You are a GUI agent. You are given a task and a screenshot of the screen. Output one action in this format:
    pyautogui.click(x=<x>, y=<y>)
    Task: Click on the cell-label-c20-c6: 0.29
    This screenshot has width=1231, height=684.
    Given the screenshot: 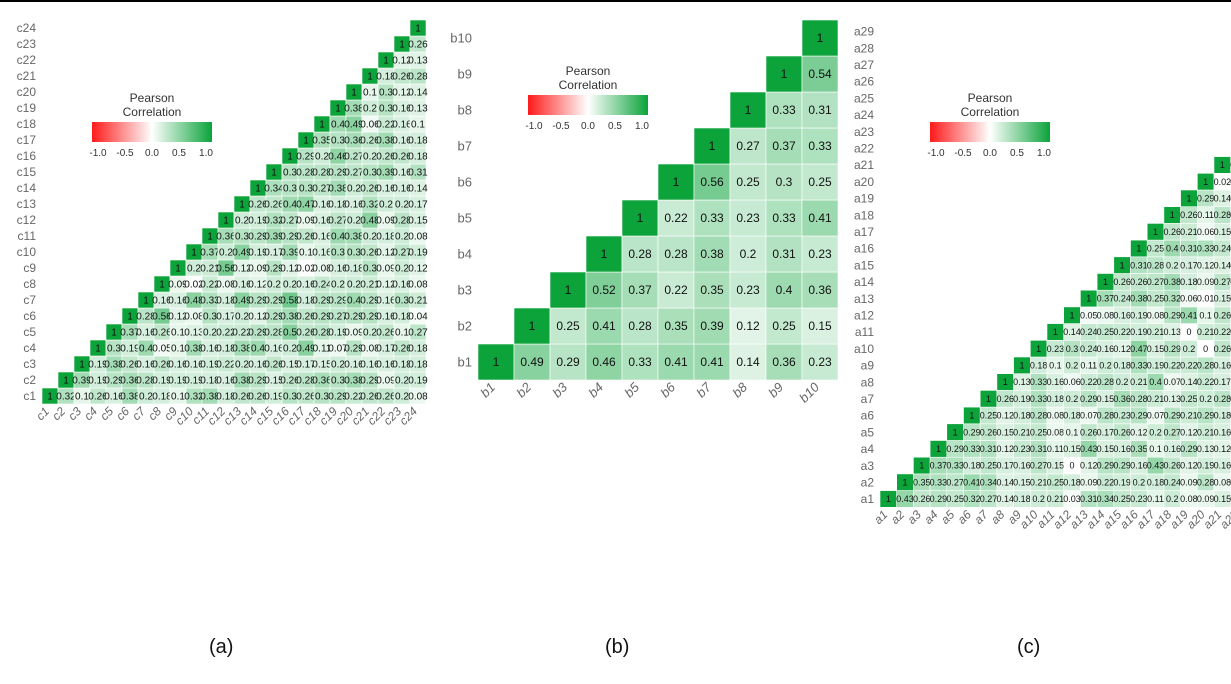 What is the action you would take?
    pyautogui.click(x=354, y=317)
    